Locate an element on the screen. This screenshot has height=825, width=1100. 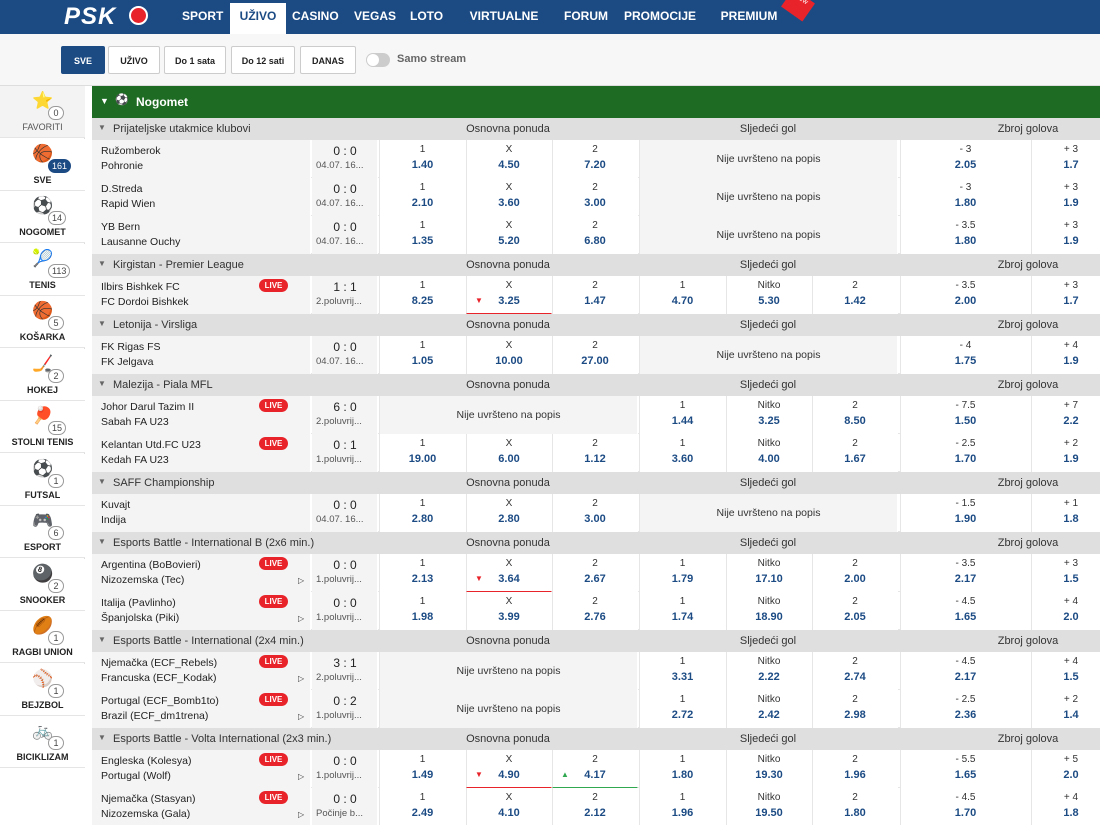
odd-button: 2 2.76 is located at coordinates (595, 611).